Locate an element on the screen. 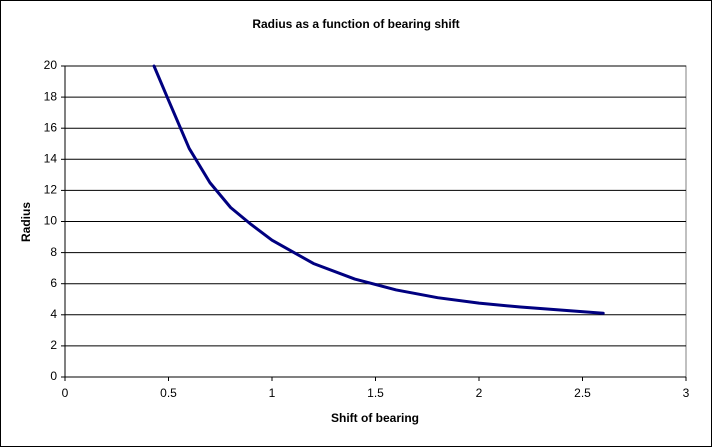  x-tick-label: 2 is located at coordinates (479, 393).